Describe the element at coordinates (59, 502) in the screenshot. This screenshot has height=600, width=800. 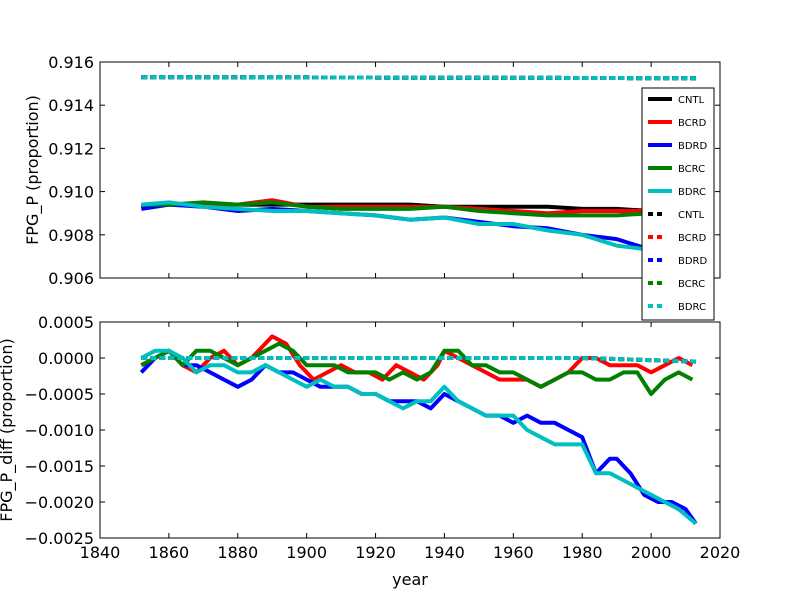
I see `y-tick-label: −0.0020` at that location.